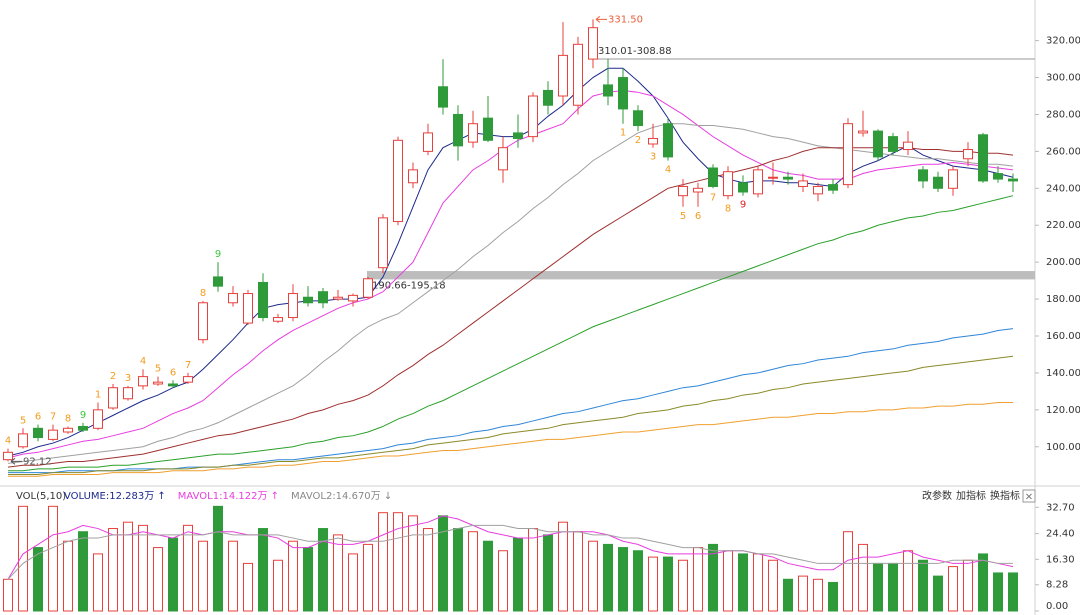  What do you see at coordinates (1063, 373) in the screenshot?
I see `y-tick-label: 140.00` at bounding box center [1063, 373].